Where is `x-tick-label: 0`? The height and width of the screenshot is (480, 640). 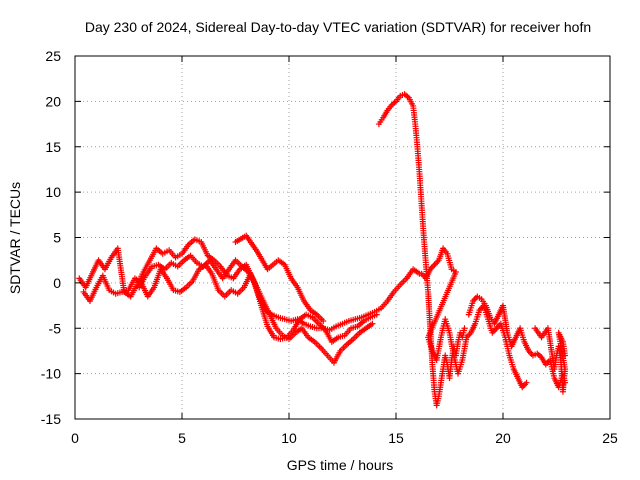 x-tick-label: 0 is located at coordinates (75, 438).